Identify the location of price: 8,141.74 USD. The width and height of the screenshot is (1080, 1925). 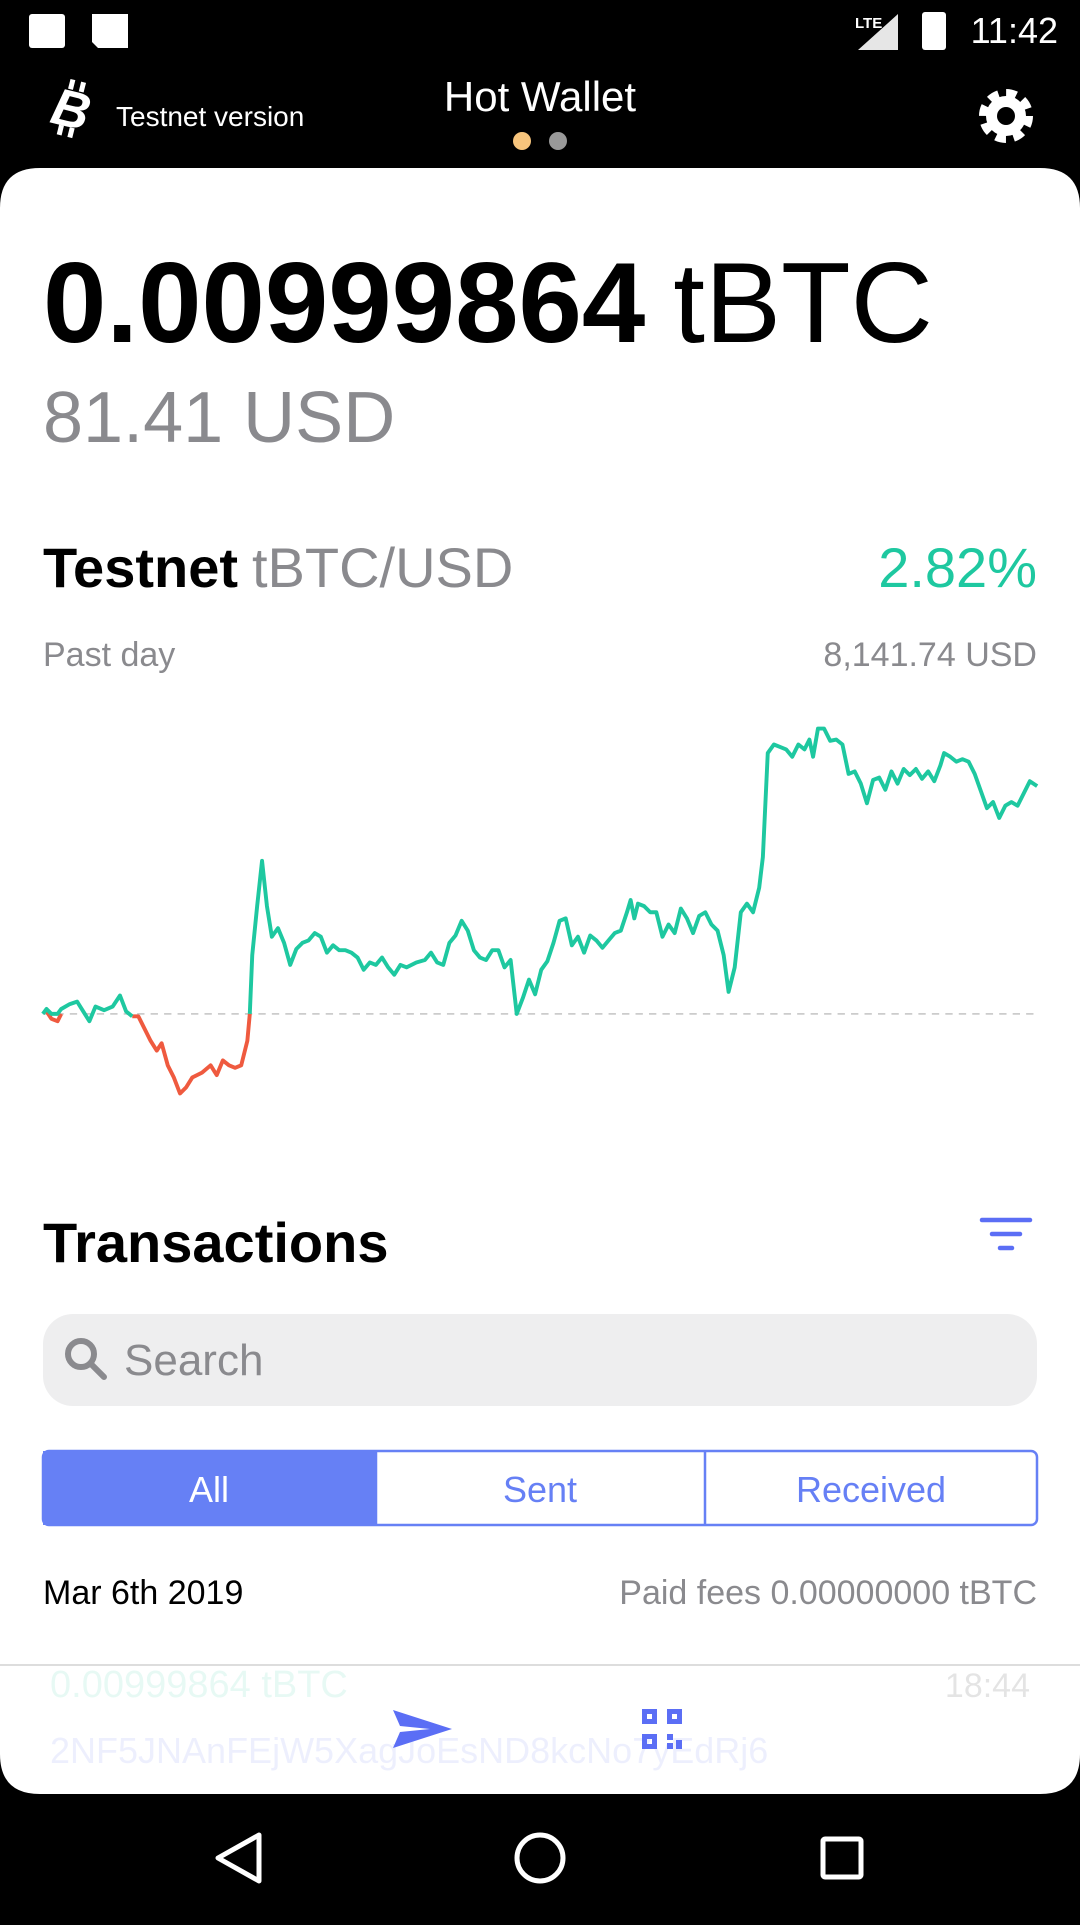
(930, 655).